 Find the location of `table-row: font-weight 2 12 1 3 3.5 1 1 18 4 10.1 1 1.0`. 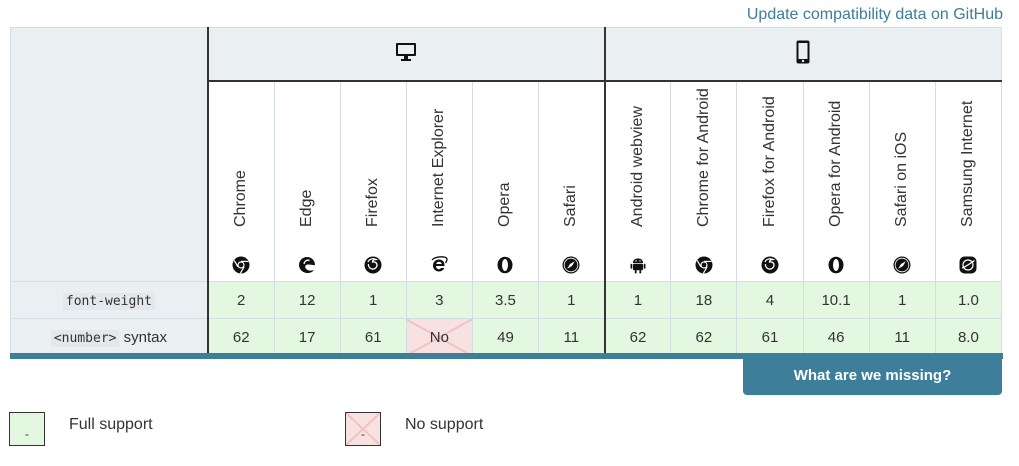

table-row: font-weight 2 12 1 3 3.5 1 1 18 4 10.1 1 1.0 is located at coordinates (506, 300).